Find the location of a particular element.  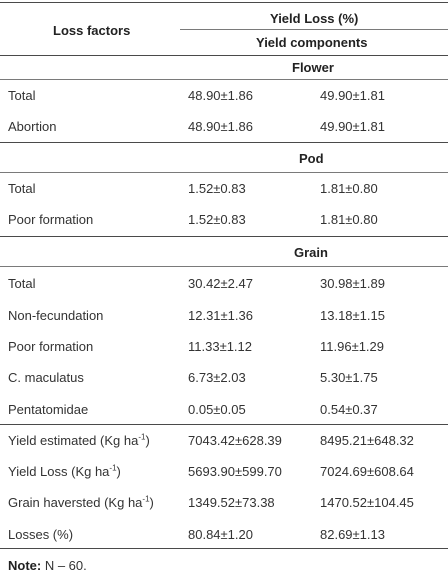

row-label: Abortion is located at coordinates (32, 126).